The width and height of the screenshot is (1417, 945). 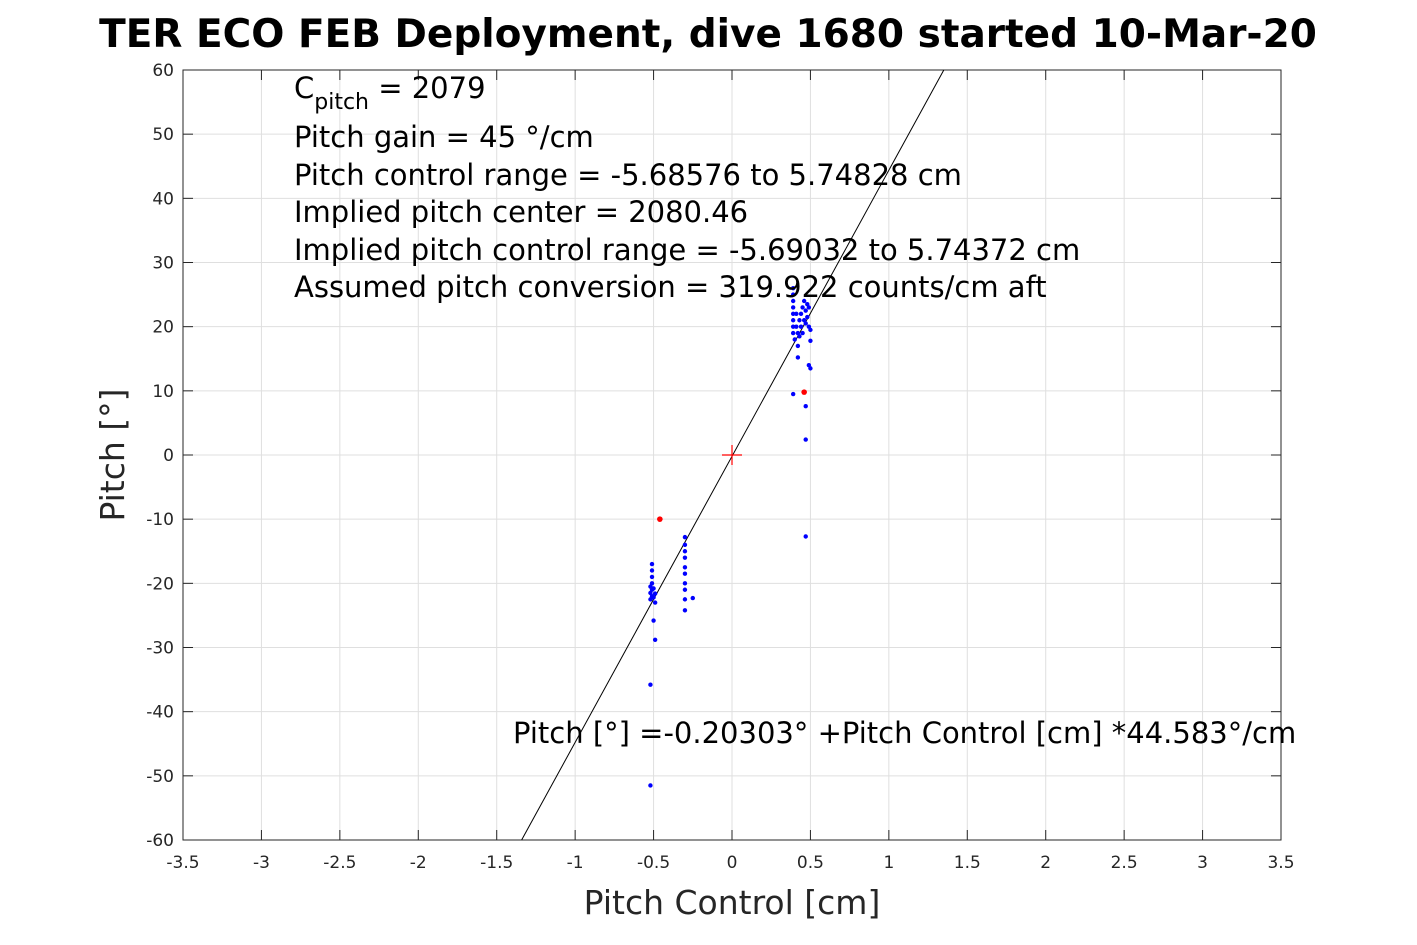 What do you see at coordinates (163, 135) in the screenshot?
I see `y-tick-label: 50` at bounding box center [163, 135].